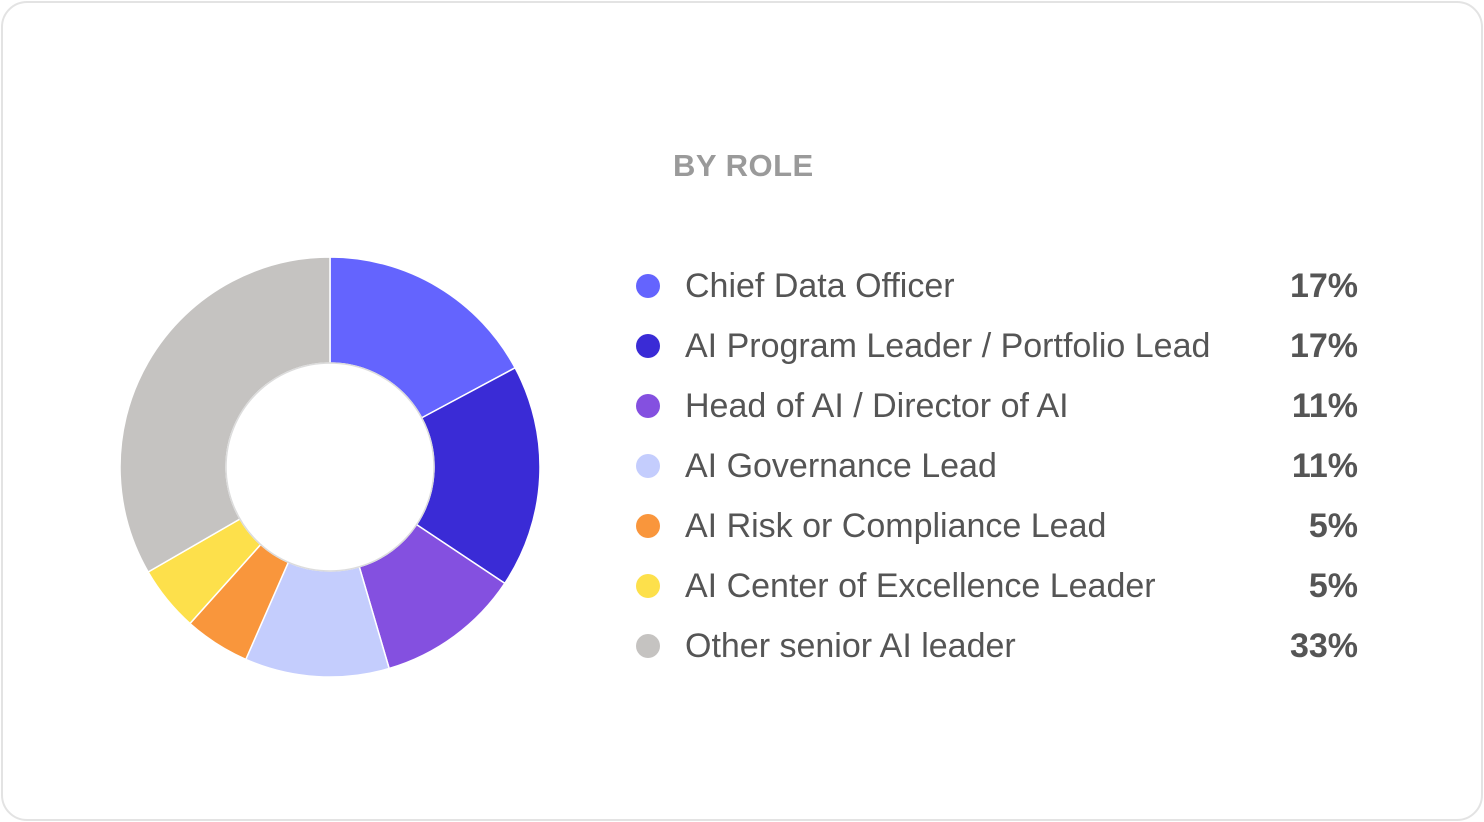 The image size is (1484, 822). I want to click on legend-item: AI Center of Excellence Leader 5%, so click(997, 586).